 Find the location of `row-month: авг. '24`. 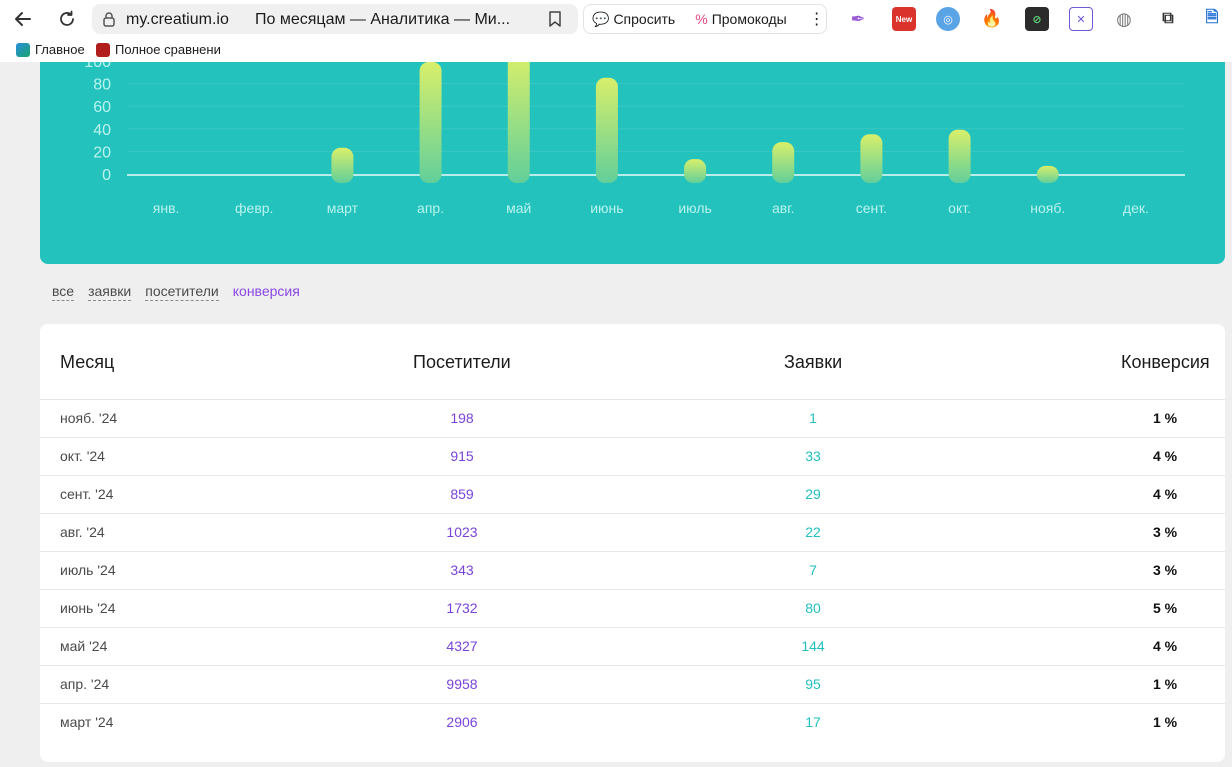

row-month: авг. '24 is located at coordinates (82, 532).